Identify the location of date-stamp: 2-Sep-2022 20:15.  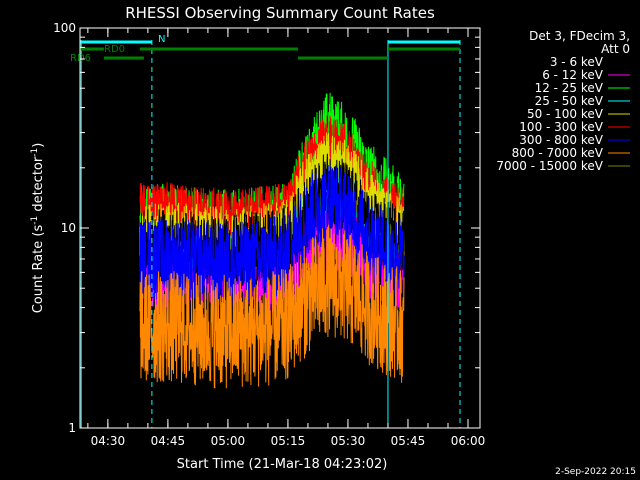
(595, 472).